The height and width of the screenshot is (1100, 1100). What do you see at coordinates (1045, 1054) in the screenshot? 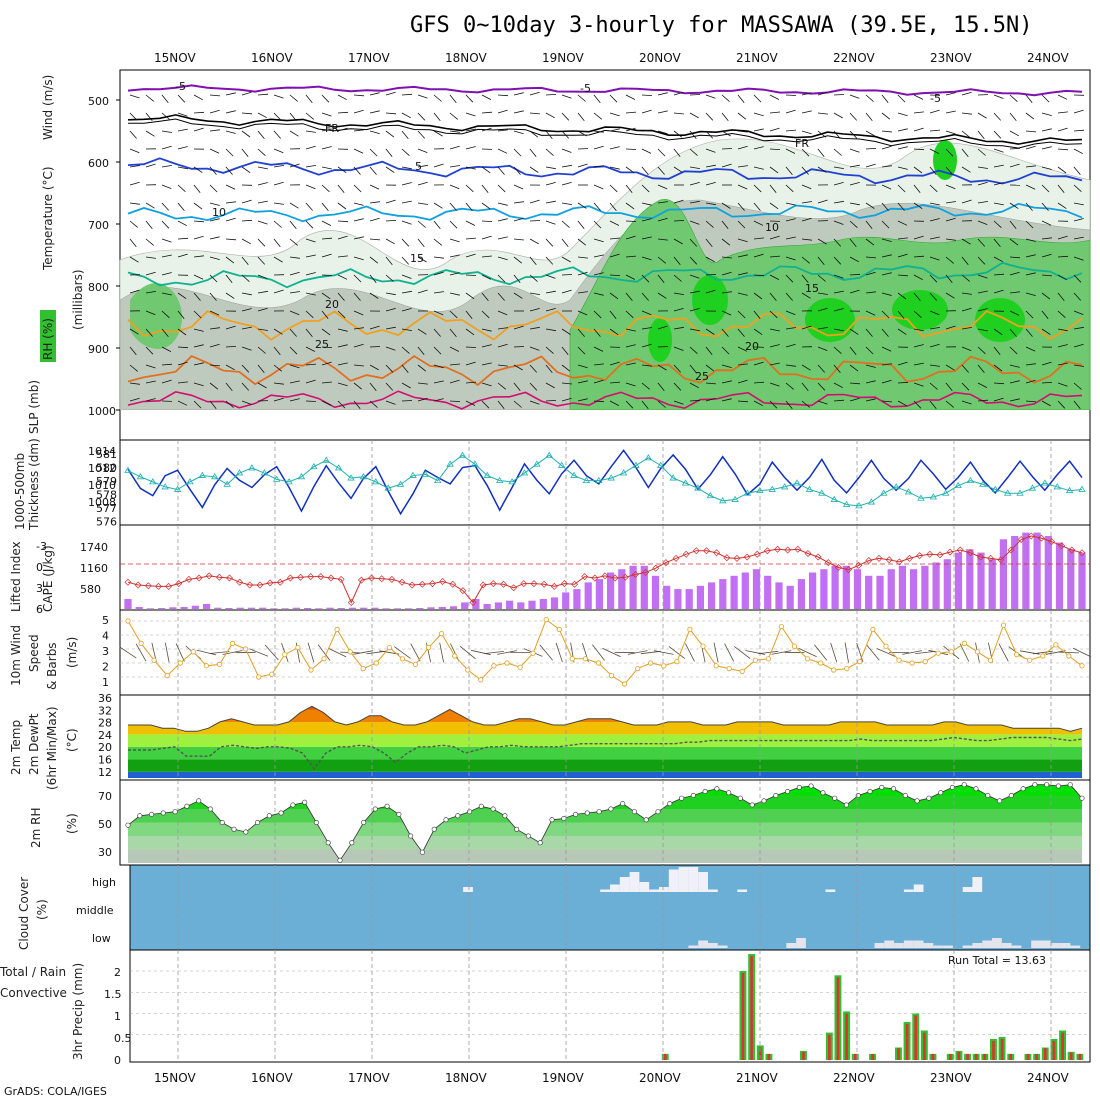
I see `precip-conv-bar` at bounding box center [1045, 1054].